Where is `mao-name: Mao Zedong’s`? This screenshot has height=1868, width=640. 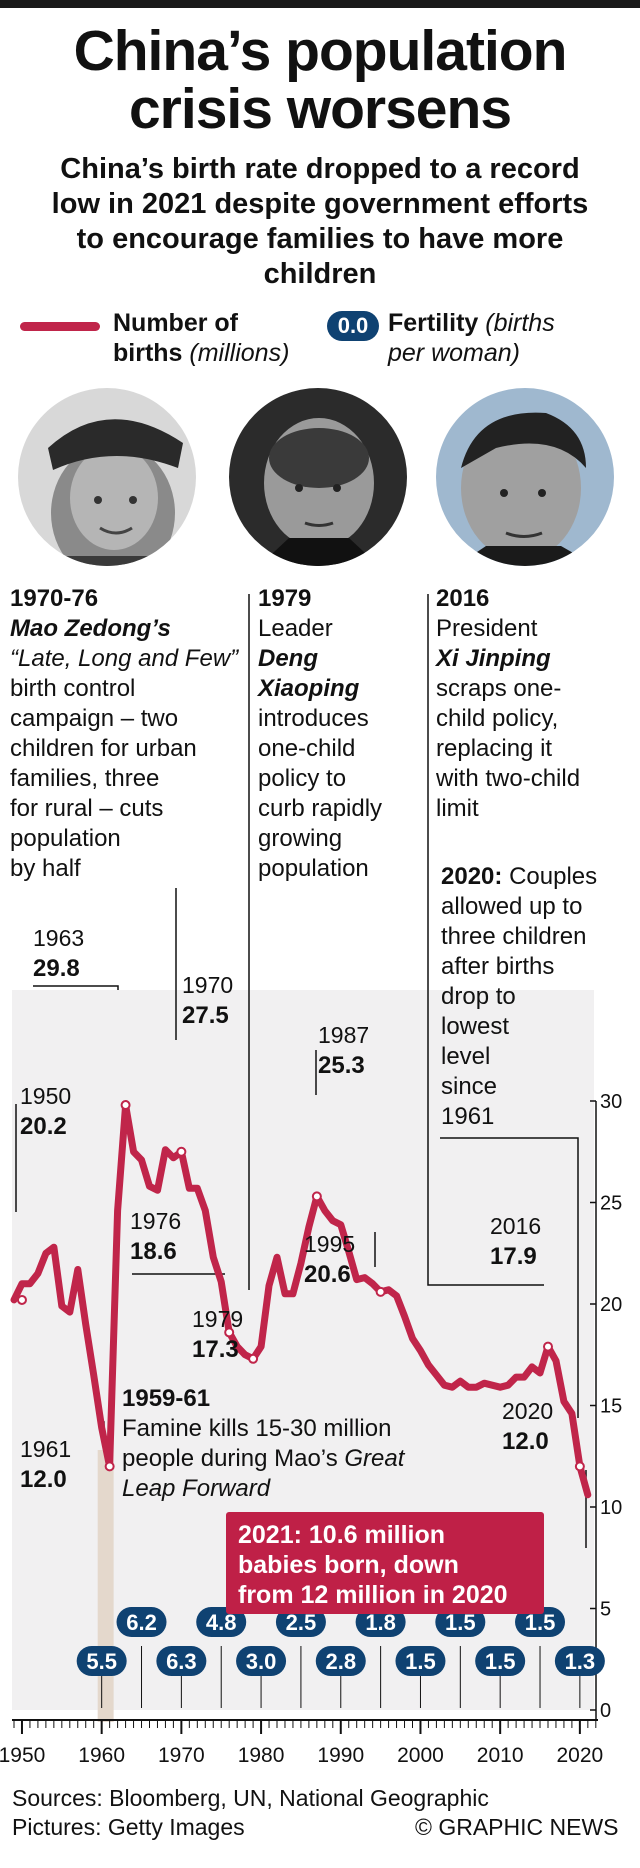
mao-name: Mao Zedong’s is located at coordinates (90, 628).